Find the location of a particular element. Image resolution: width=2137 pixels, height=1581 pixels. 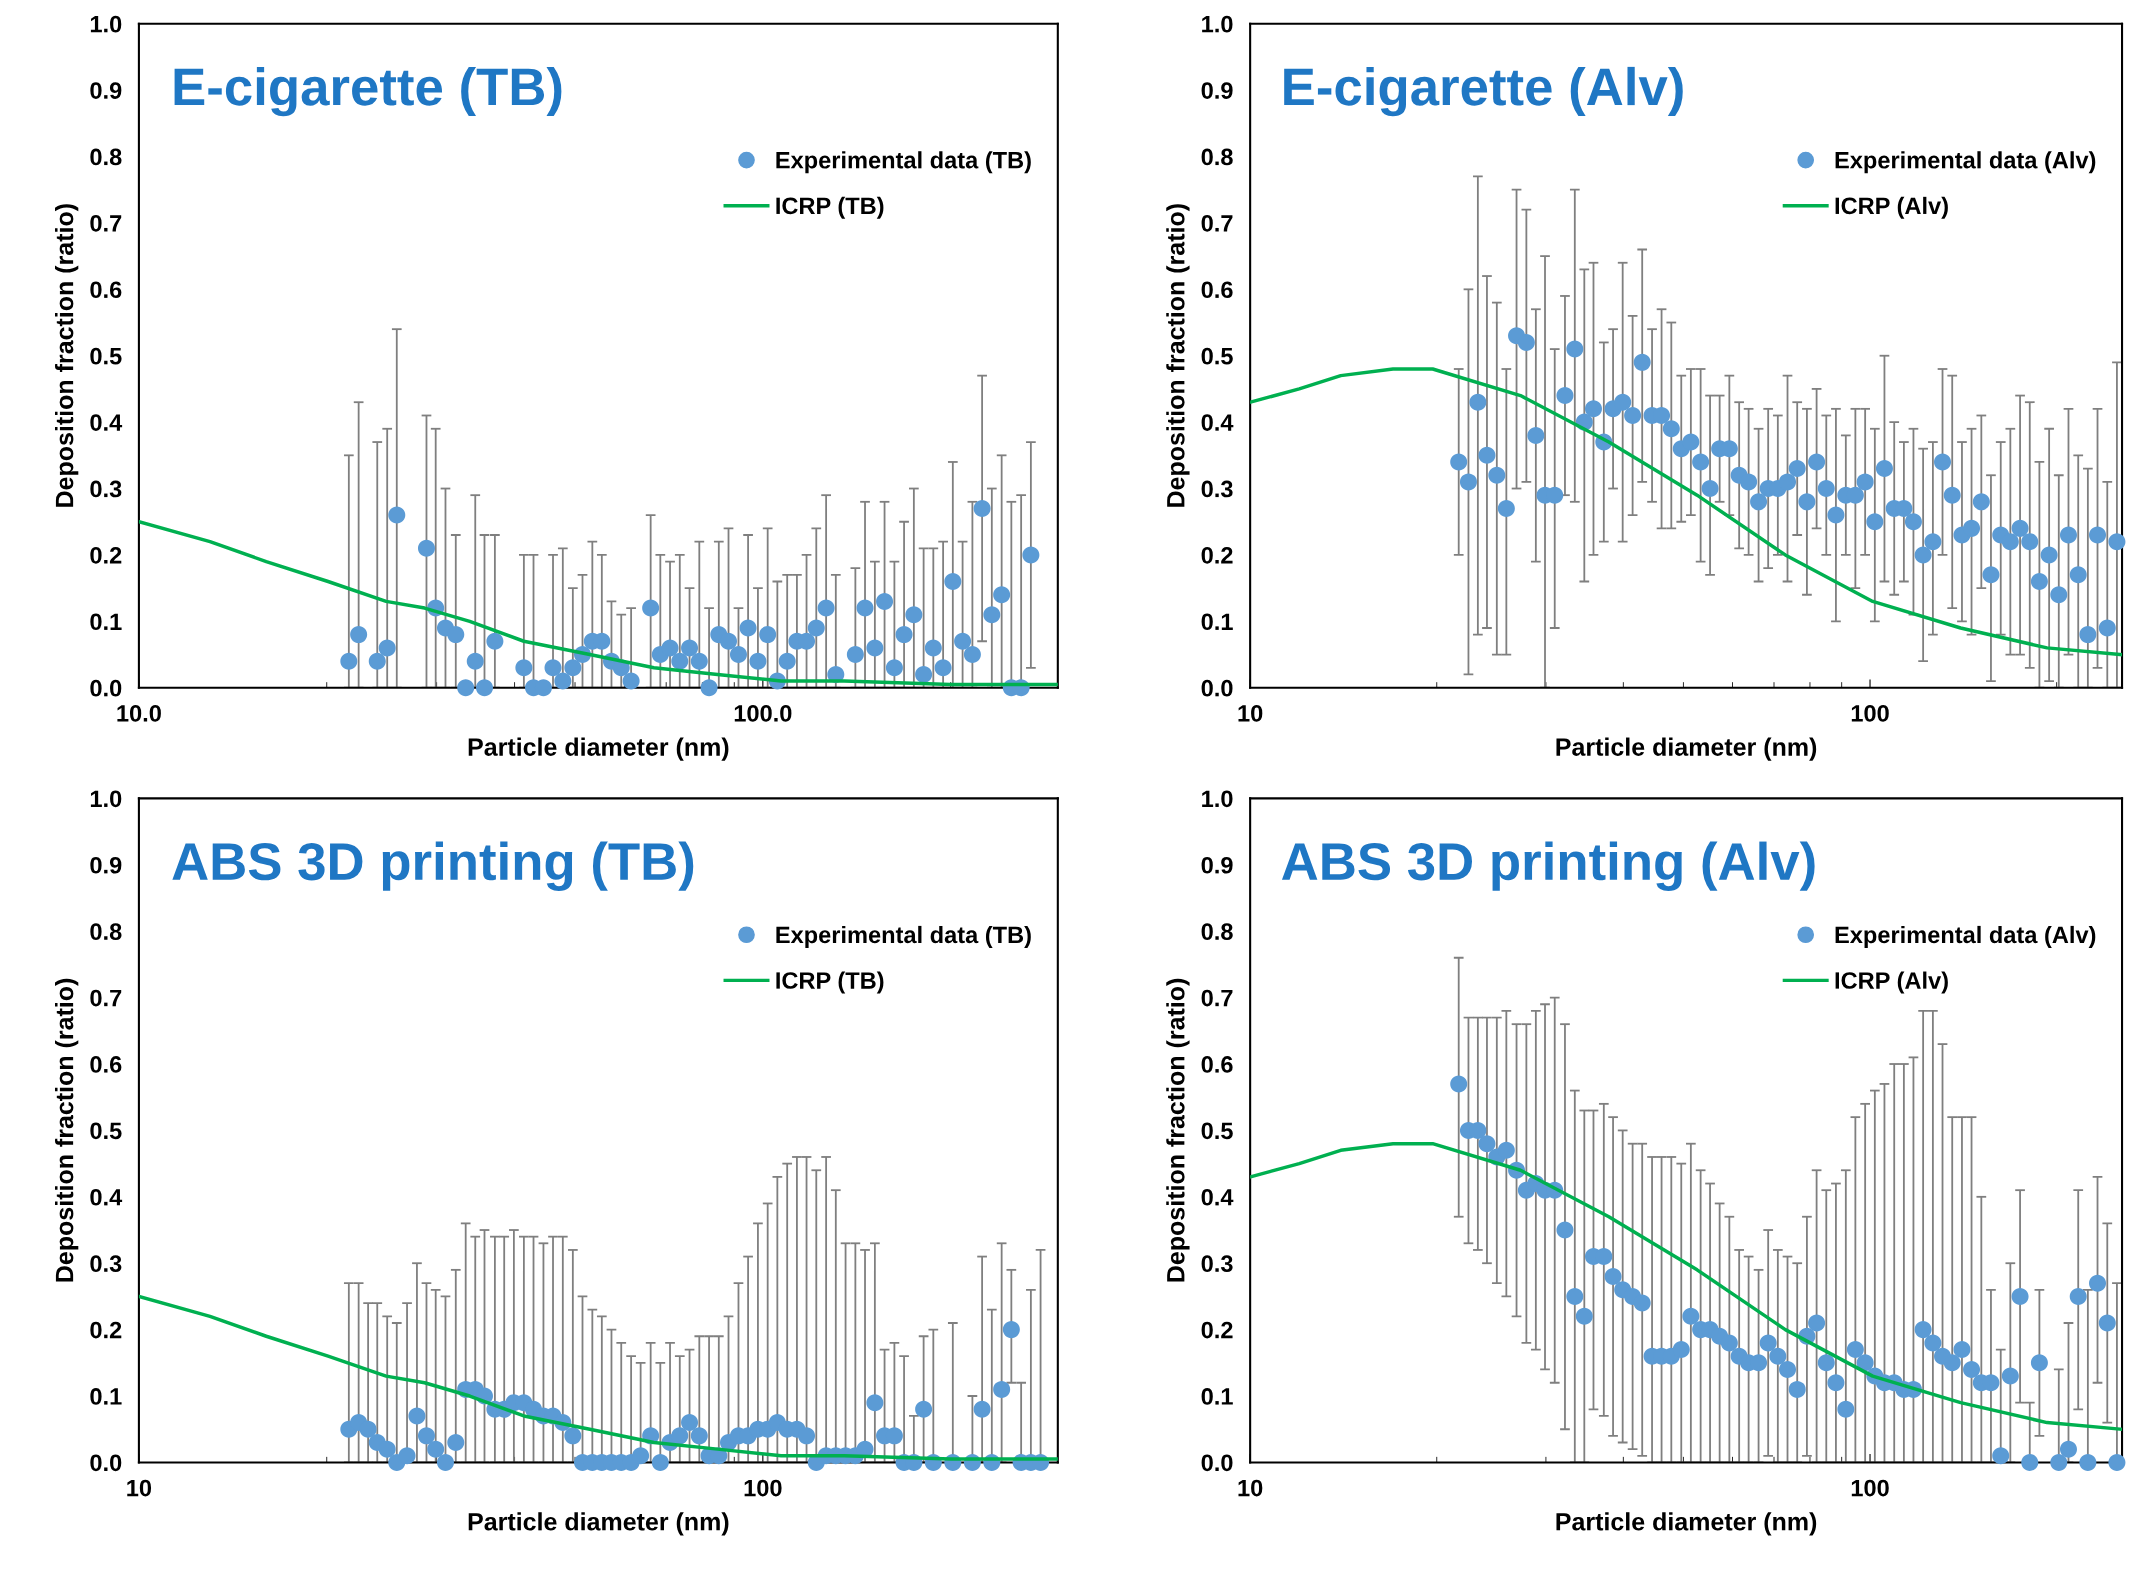

text: ABS 3D printing (Alv) is located at coordinates (1548, 866).